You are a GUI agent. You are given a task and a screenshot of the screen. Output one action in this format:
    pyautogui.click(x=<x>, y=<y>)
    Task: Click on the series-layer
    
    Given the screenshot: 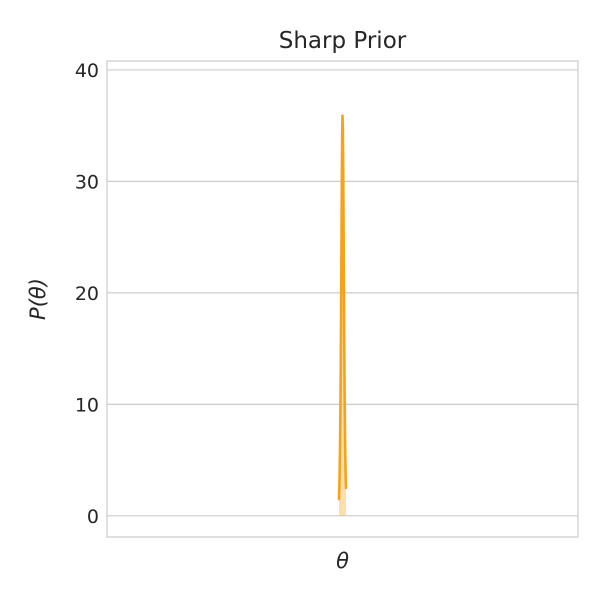 What is the action you would take?
    pyautogui.click(x=342, y=307)
    